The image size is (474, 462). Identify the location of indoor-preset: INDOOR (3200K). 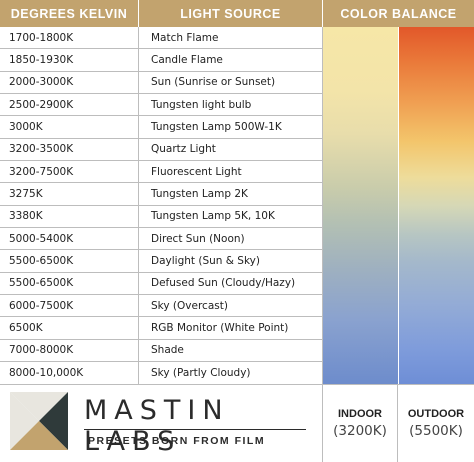
(360, 423).